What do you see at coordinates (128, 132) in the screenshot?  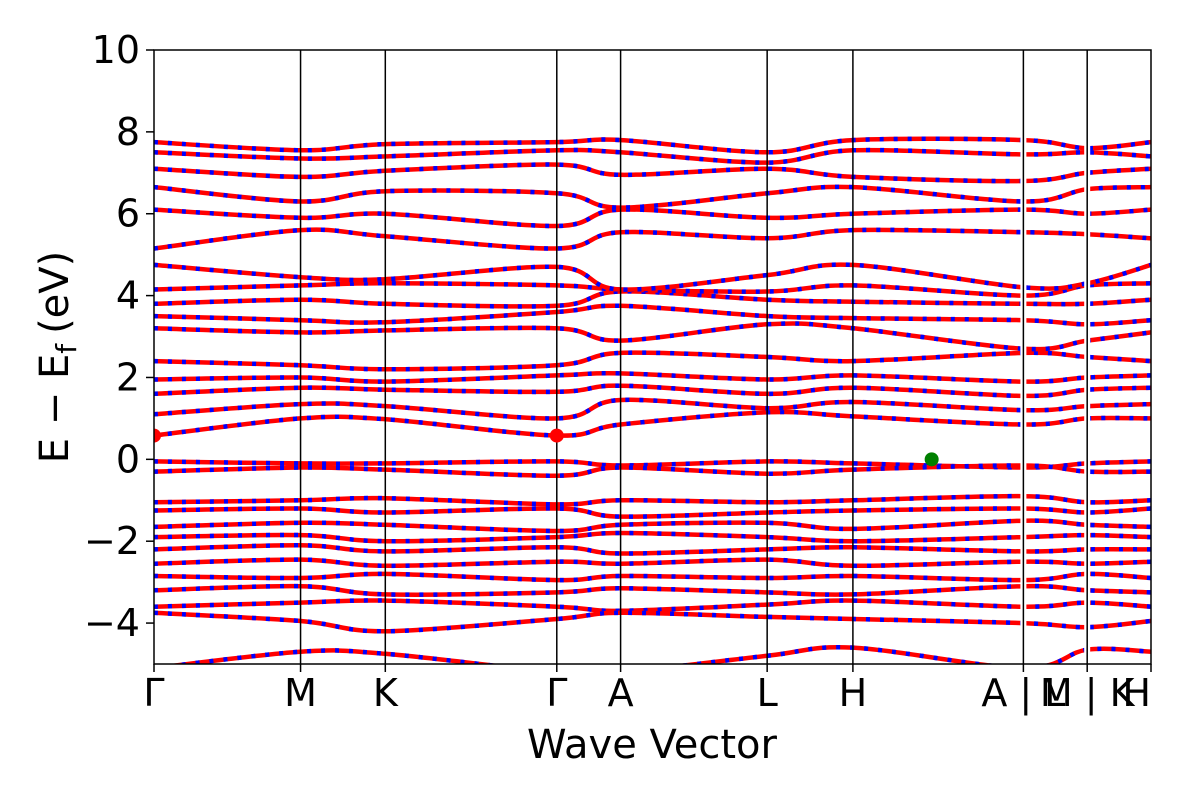 I see `y-tick-label-6: 8` at bounding box center [128, 132].